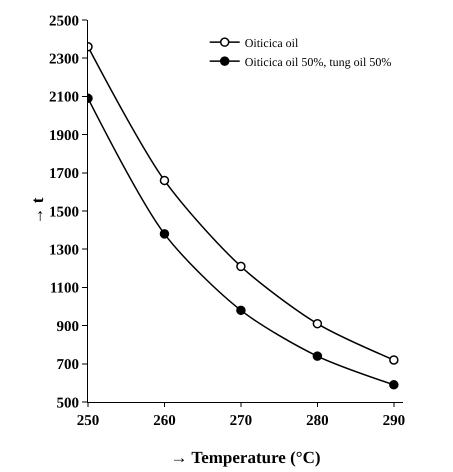 This screenshot has width=453, height=472. I want to click on y-tick-label: 1900, so click(64, 136).